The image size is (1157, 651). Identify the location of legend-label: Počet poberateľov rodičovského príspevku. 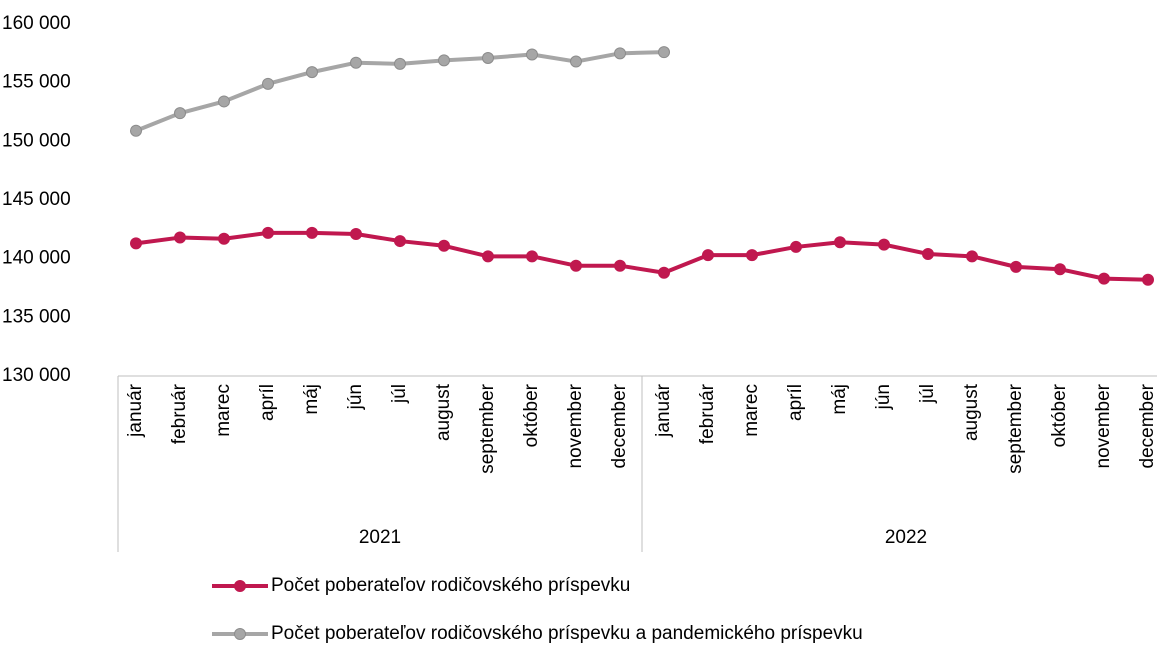
(450, 585).